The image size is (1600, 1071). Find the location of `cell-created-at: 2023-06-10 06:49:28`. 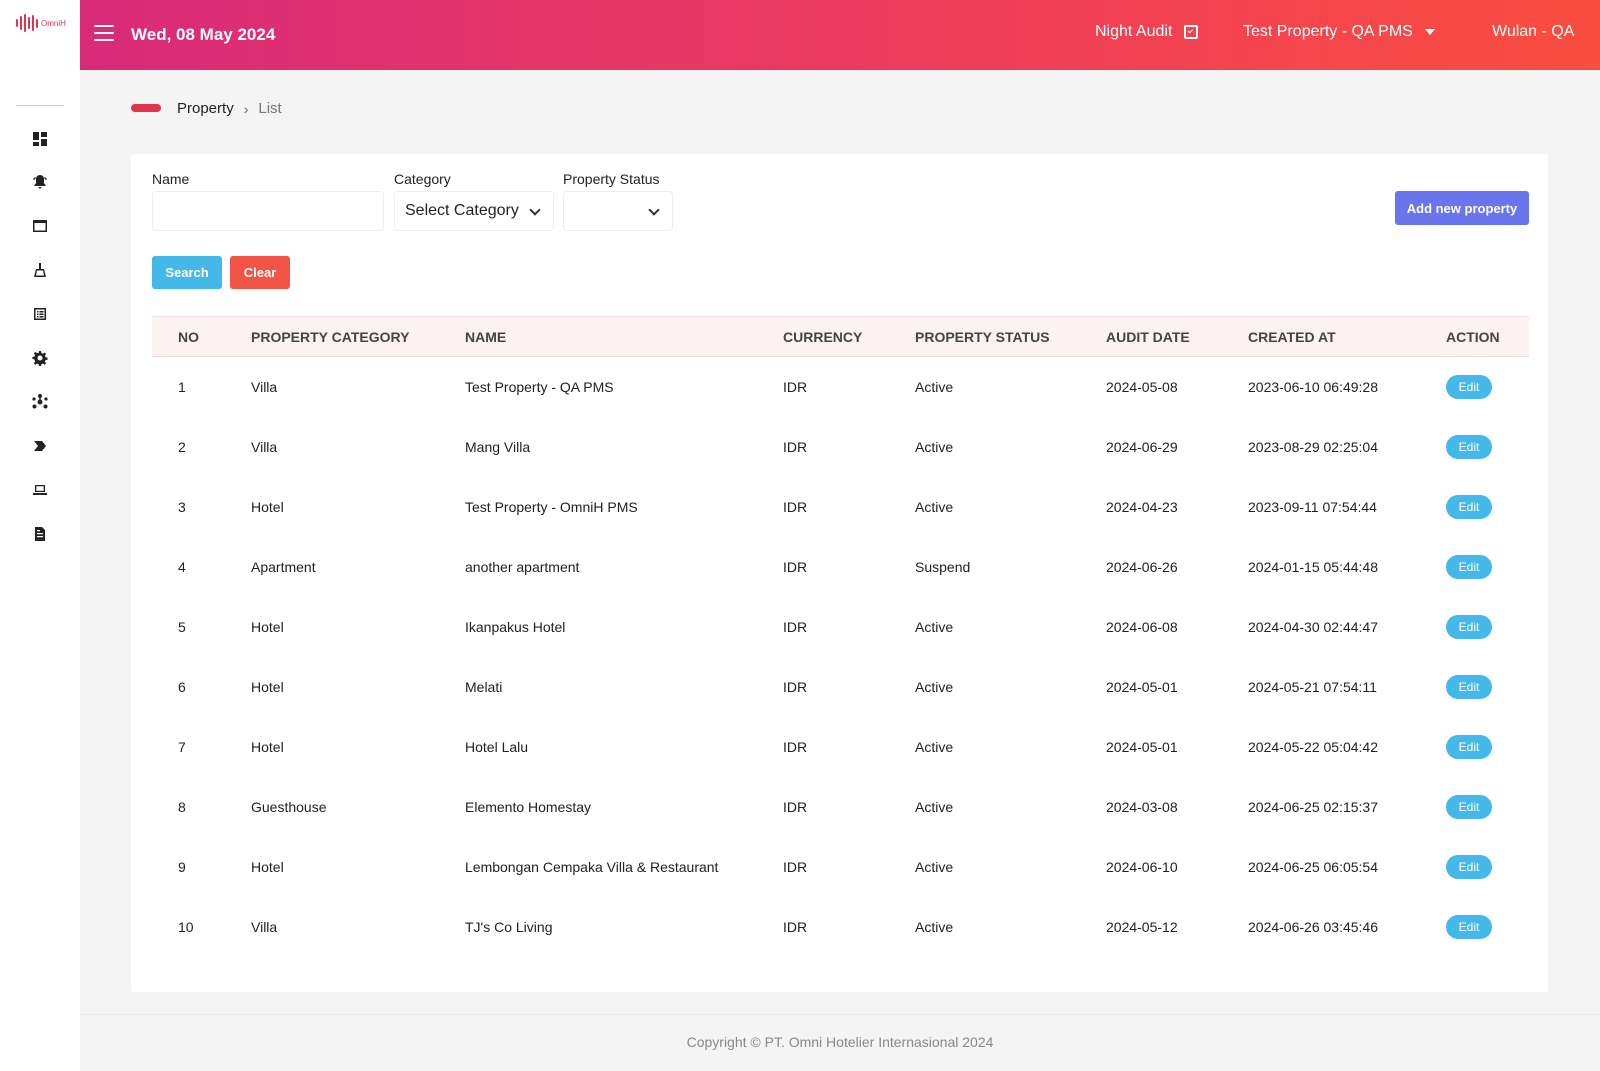

cell-created-at: 2023-06-10 06:49:28 is located at coordinates (1313, 386).